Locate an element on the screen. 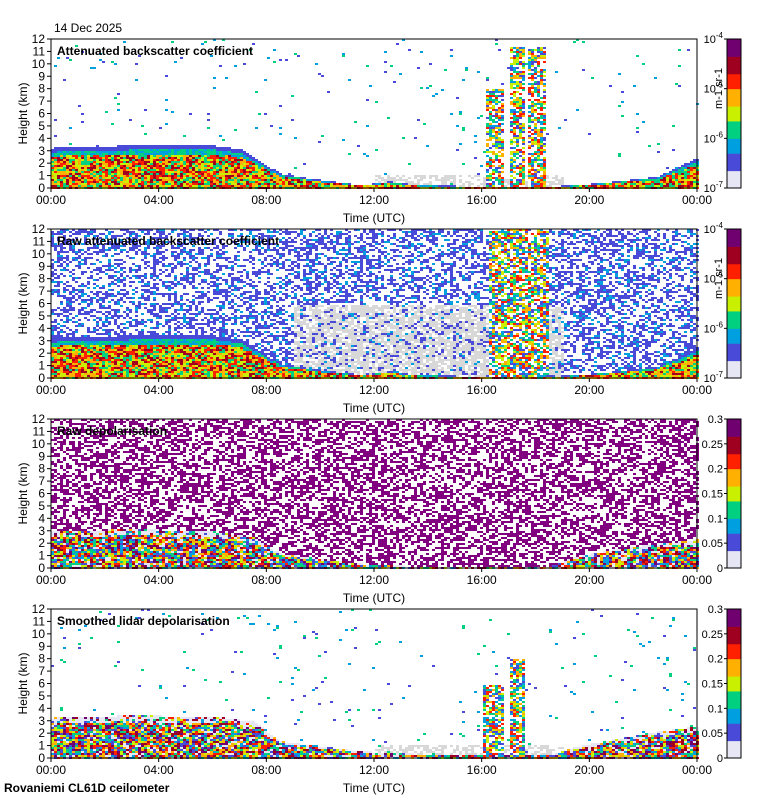 This screenshot has height=800, width=780. panel-title: Smoothed lidar depolarisation is located at coordinates (143, 621).